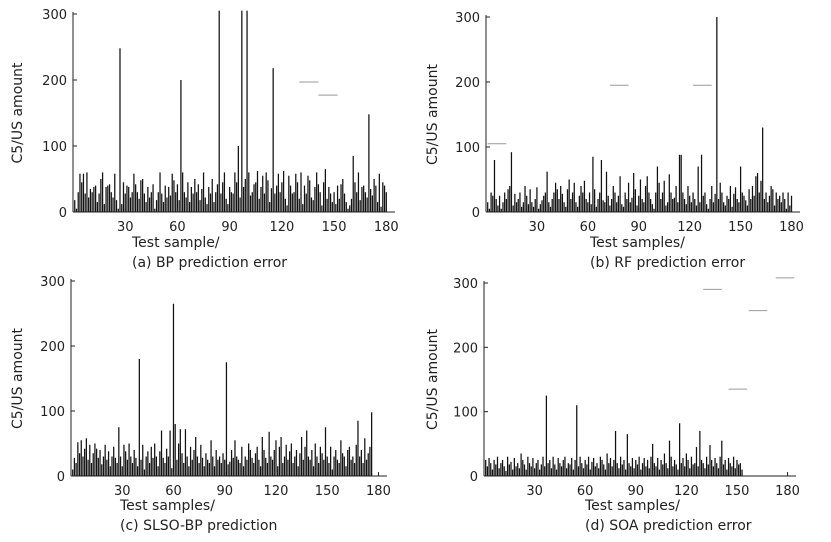 The image size is (831, 542). I want to click on x-tick-label: 90, so click(229, 227).